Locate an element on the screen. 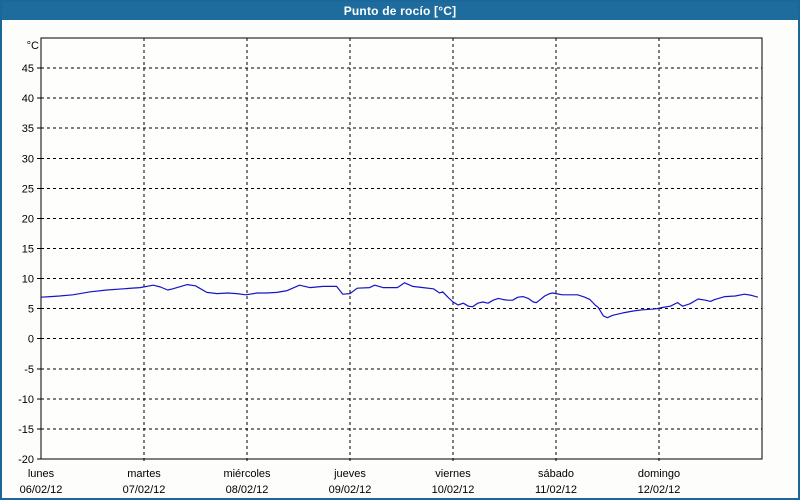 This screenshot has height=500, width=800. x-day-label: viernes is located at coordinates (453, 474).